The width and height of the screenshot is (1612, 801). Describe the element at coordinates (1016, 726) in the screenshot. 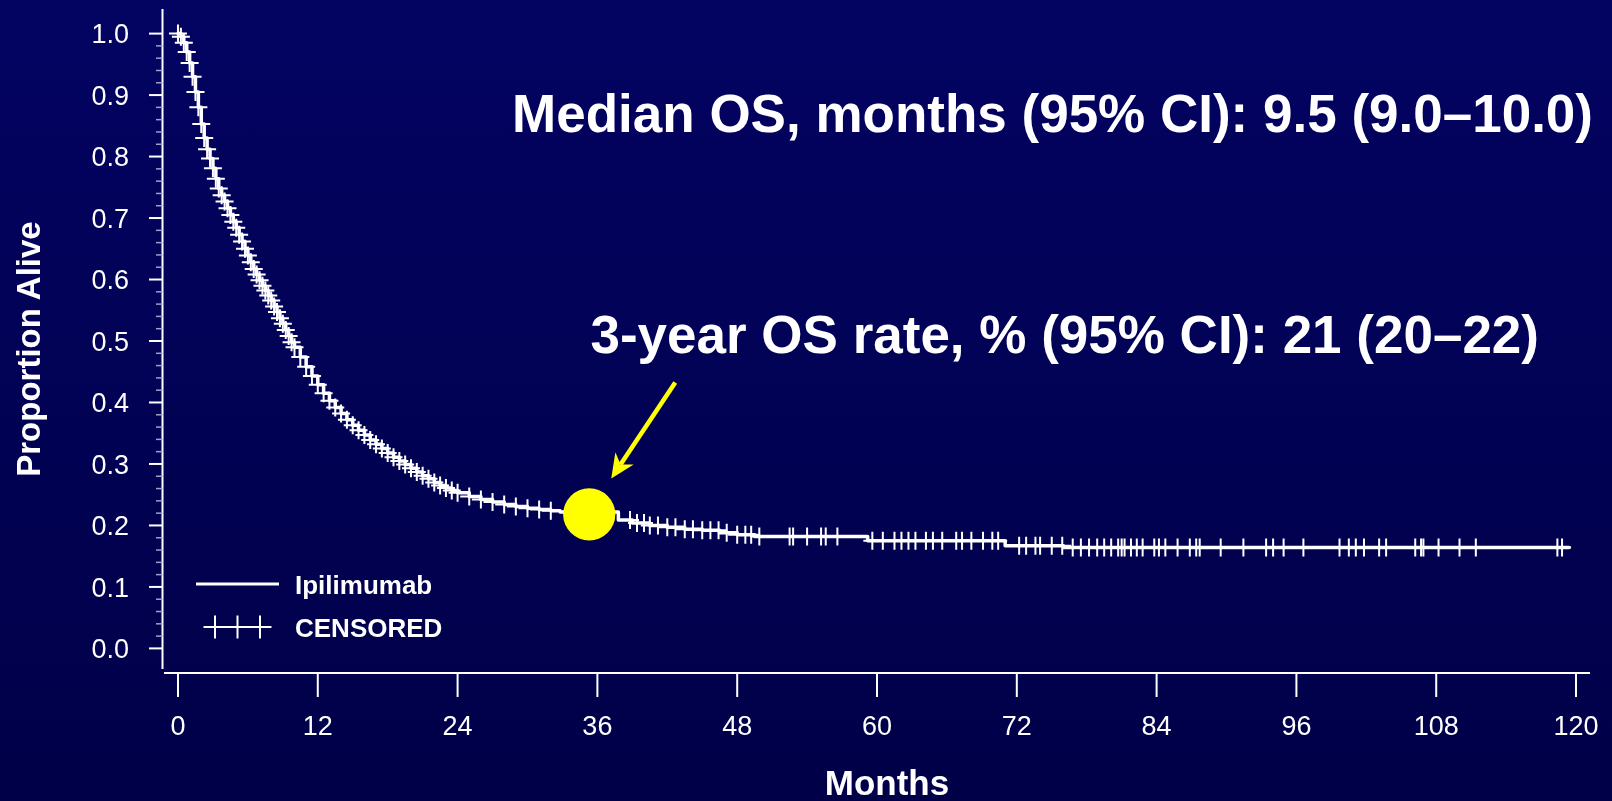

I see `x-tick-label: 72` at that location.